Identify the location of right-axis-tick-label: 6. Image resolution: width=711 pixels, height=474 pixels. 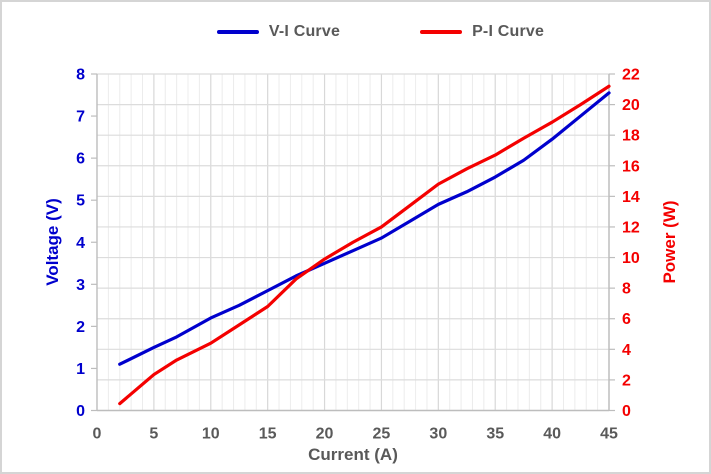
(626, 319).